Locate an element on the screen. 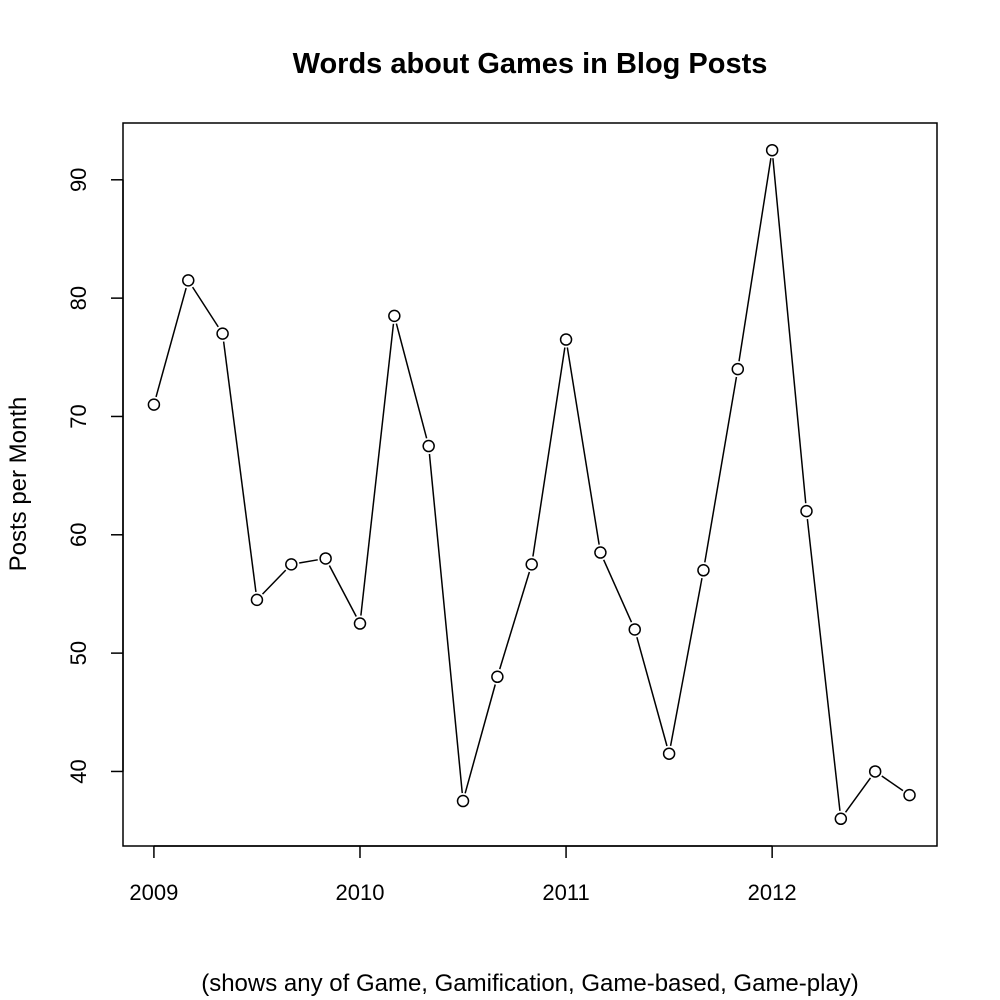 Image resolution: width=1000 pixels, height=1000 pixels. x-tick-label: 2012 is located at coordinates (772, 892).